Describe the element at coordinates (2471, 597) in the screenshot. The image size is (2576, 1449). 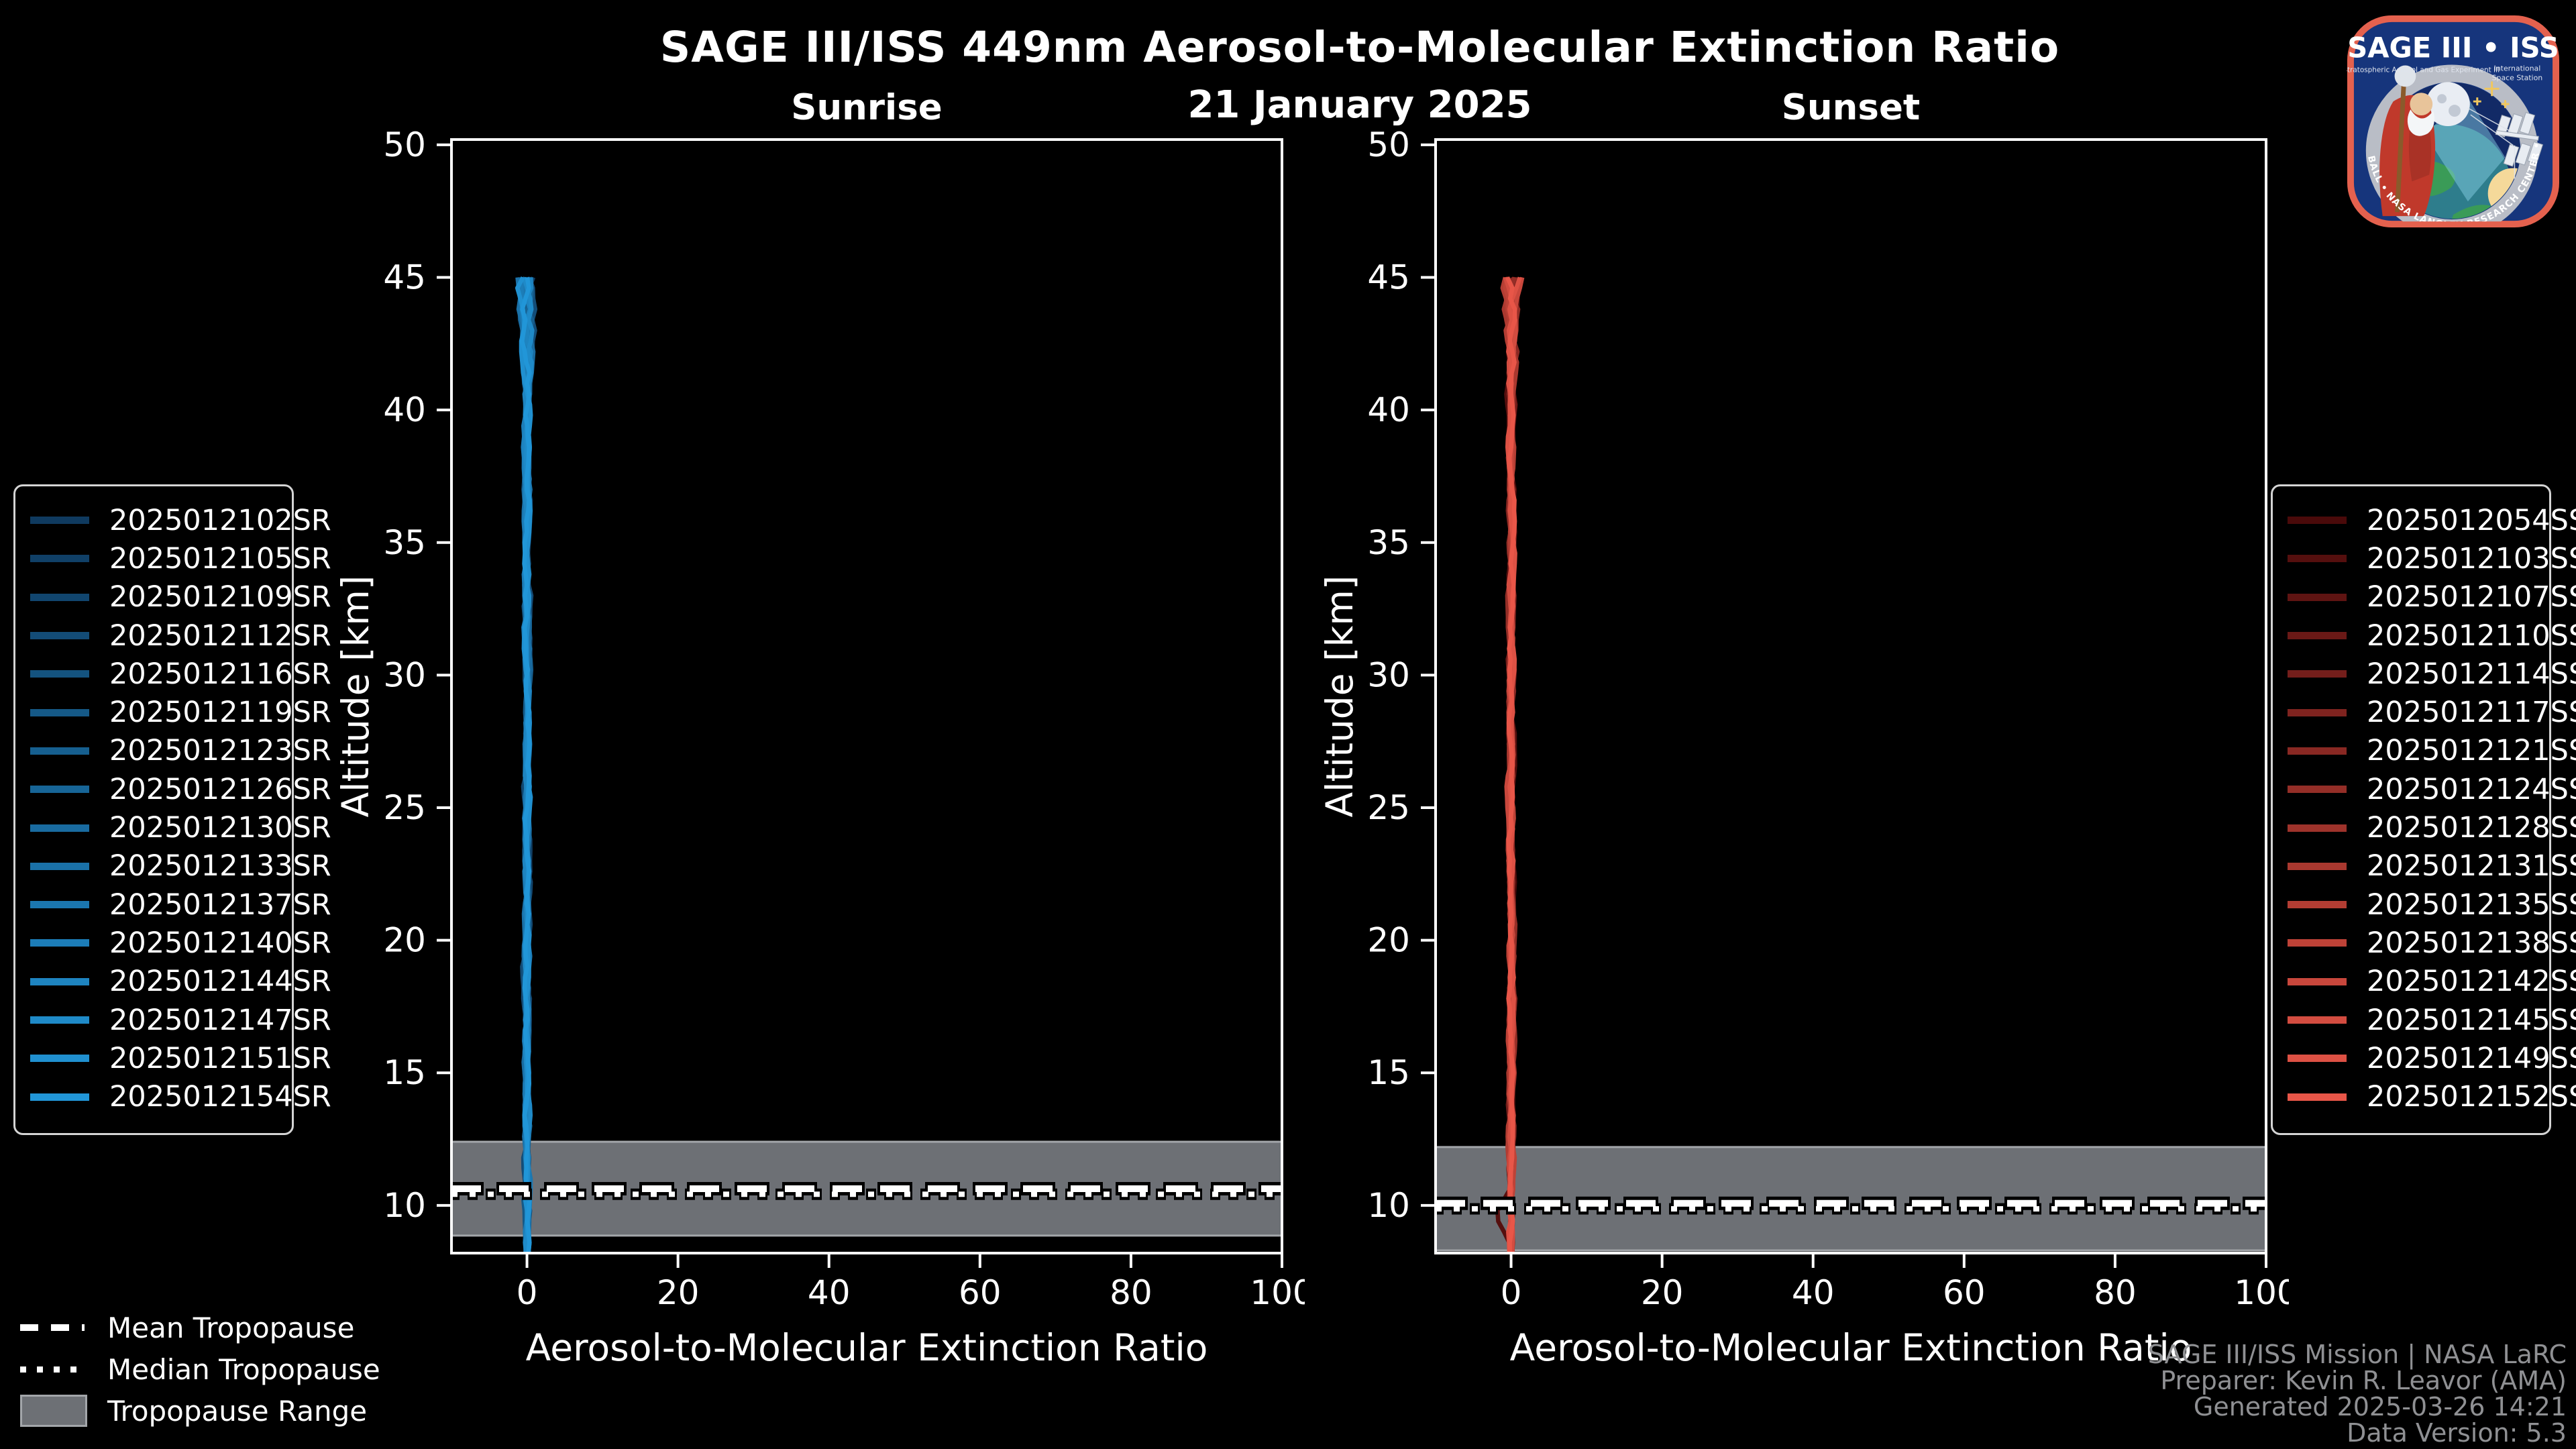
I see `legend-label: 2025012107SS` at that location.